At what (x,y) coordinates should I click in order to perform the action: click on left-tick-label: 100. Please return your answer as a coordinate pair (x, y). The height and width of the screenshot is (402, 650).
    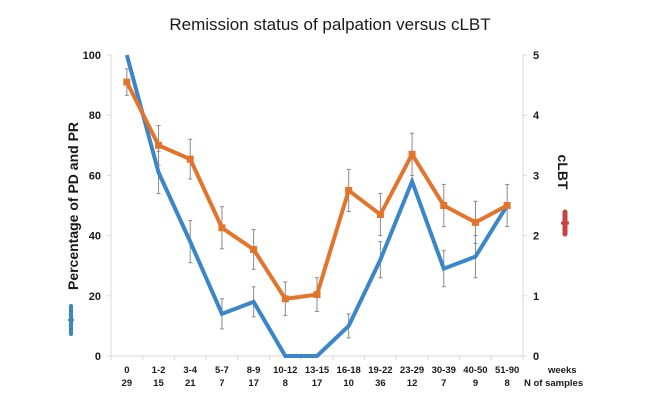
    Looking at the image, I should click on (92, 56).